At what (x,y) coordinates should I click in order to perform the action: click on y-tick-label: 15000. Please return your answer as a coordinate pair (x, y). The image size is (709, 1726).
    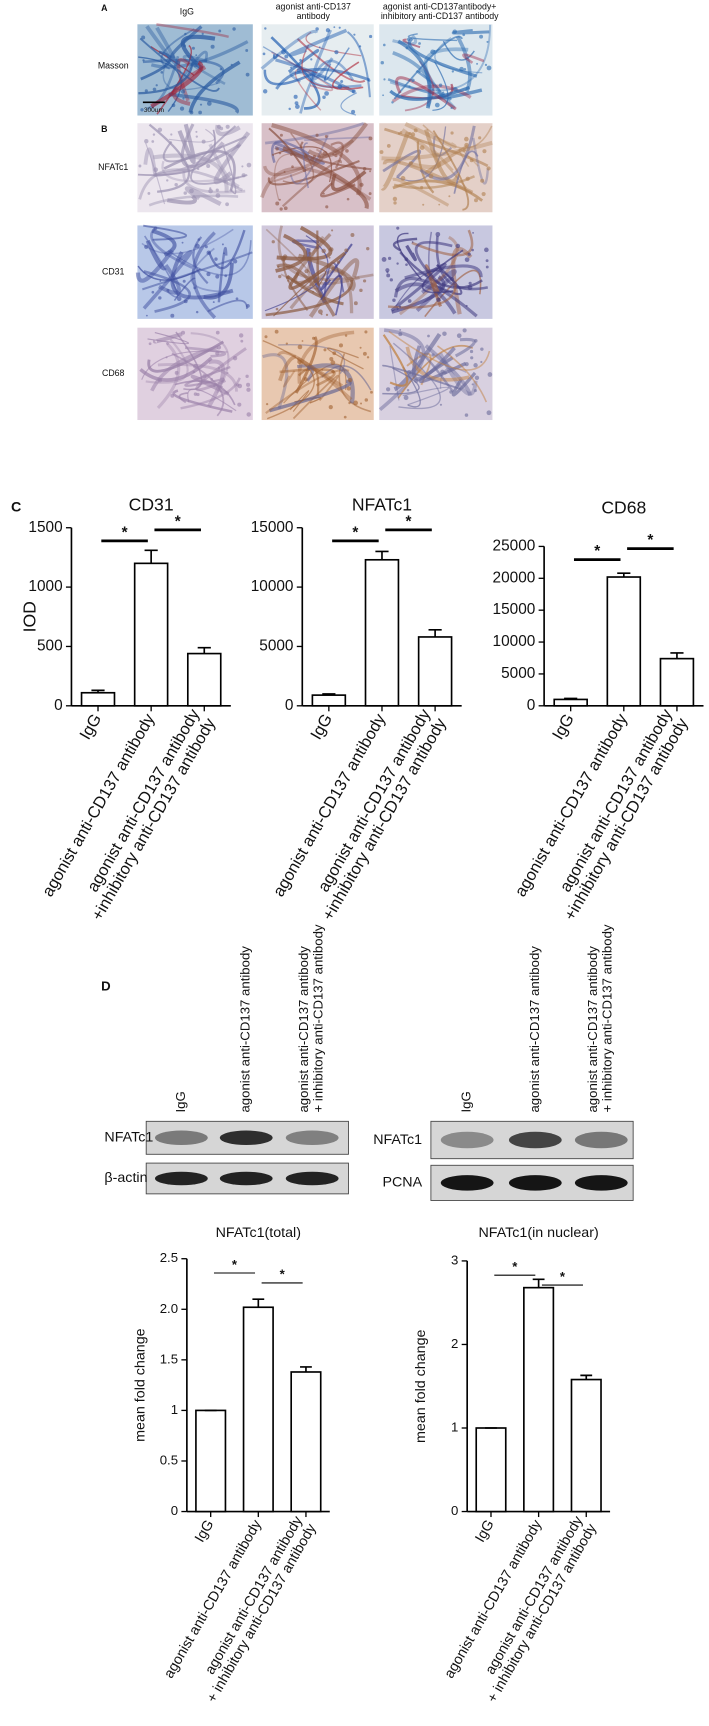
    Looking at the image, I should click on (514, 609).